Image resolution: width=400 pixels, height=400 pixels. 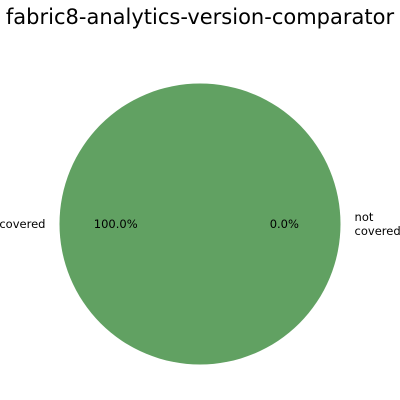 What do you see at coordinates (284, 224) in the screenshot?
I see `pct-label-not-covered: 0.0%` at bounding box center [284, 224].